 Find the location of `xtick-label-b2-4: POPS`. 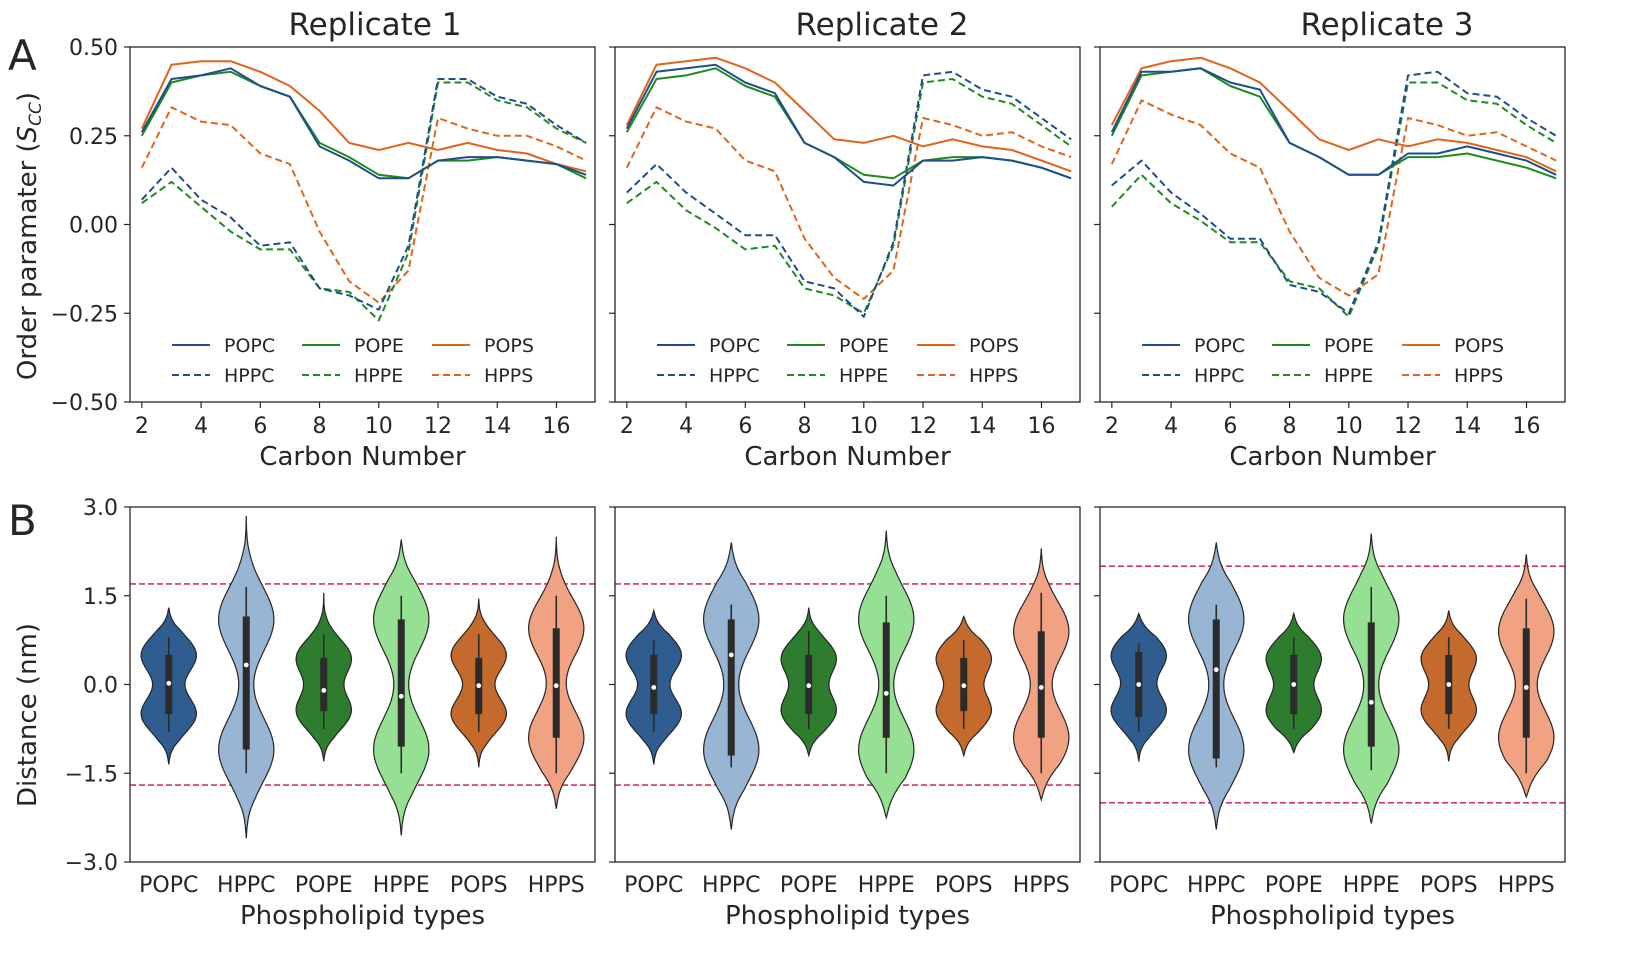

xtick-label-b2-4: POPS is located at coordinates (964, 885).